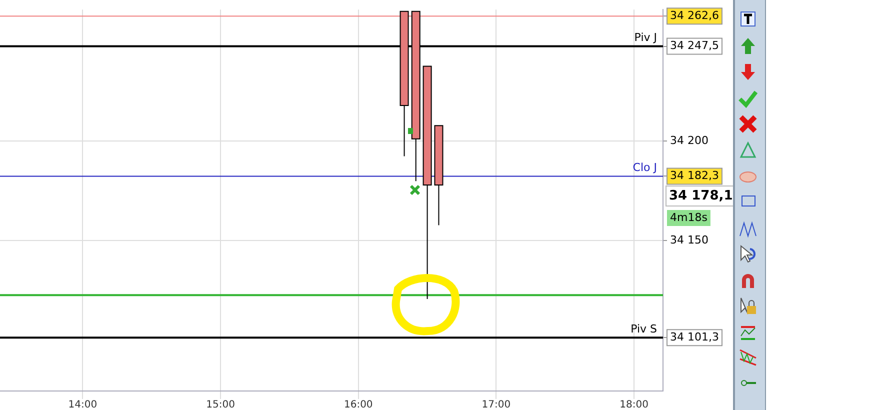 This screenshot has width=880, height=410. What do you see at coordinates (694, 45) in the screenshot?
I see `y-tick-label: 34 247,5` at bounding box center [694, 45].